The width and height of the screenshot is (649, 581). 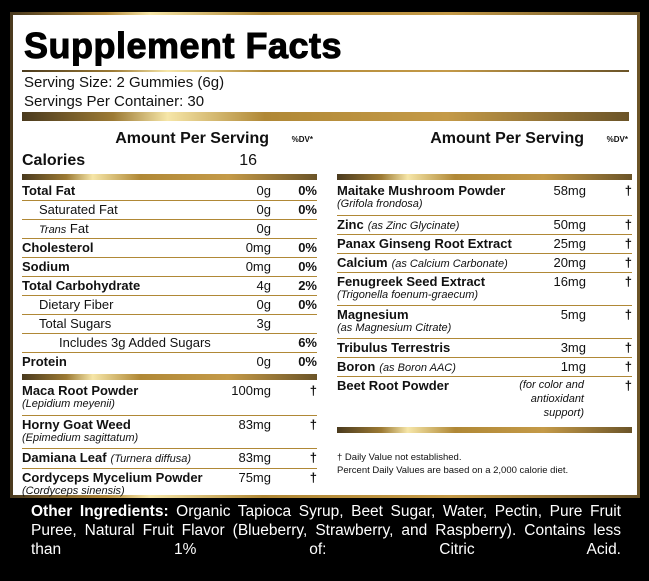 I want to click on nutrient-row: Cholesterol 0mg 0%, so click(x=169, y=248).